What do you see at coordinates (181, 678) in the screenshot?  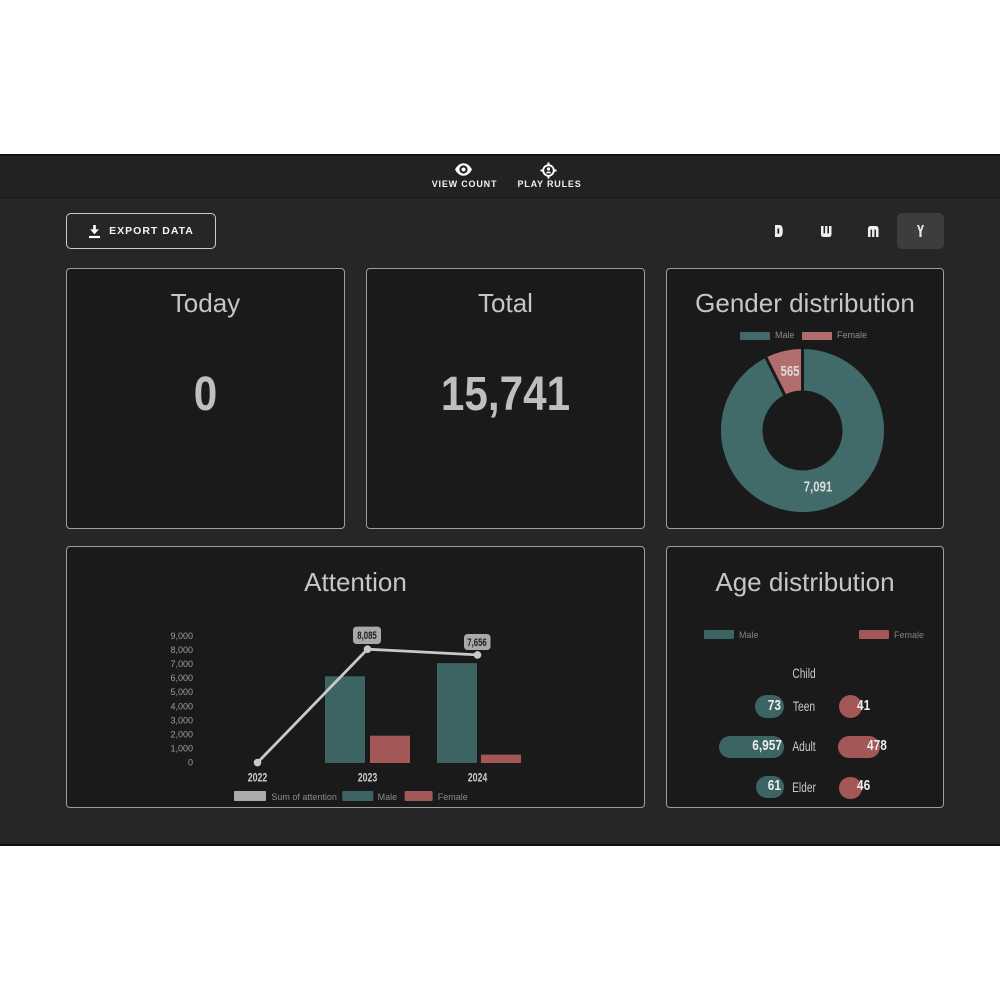 I see `svg-text: 6,000` at bounding box center [181, 678].